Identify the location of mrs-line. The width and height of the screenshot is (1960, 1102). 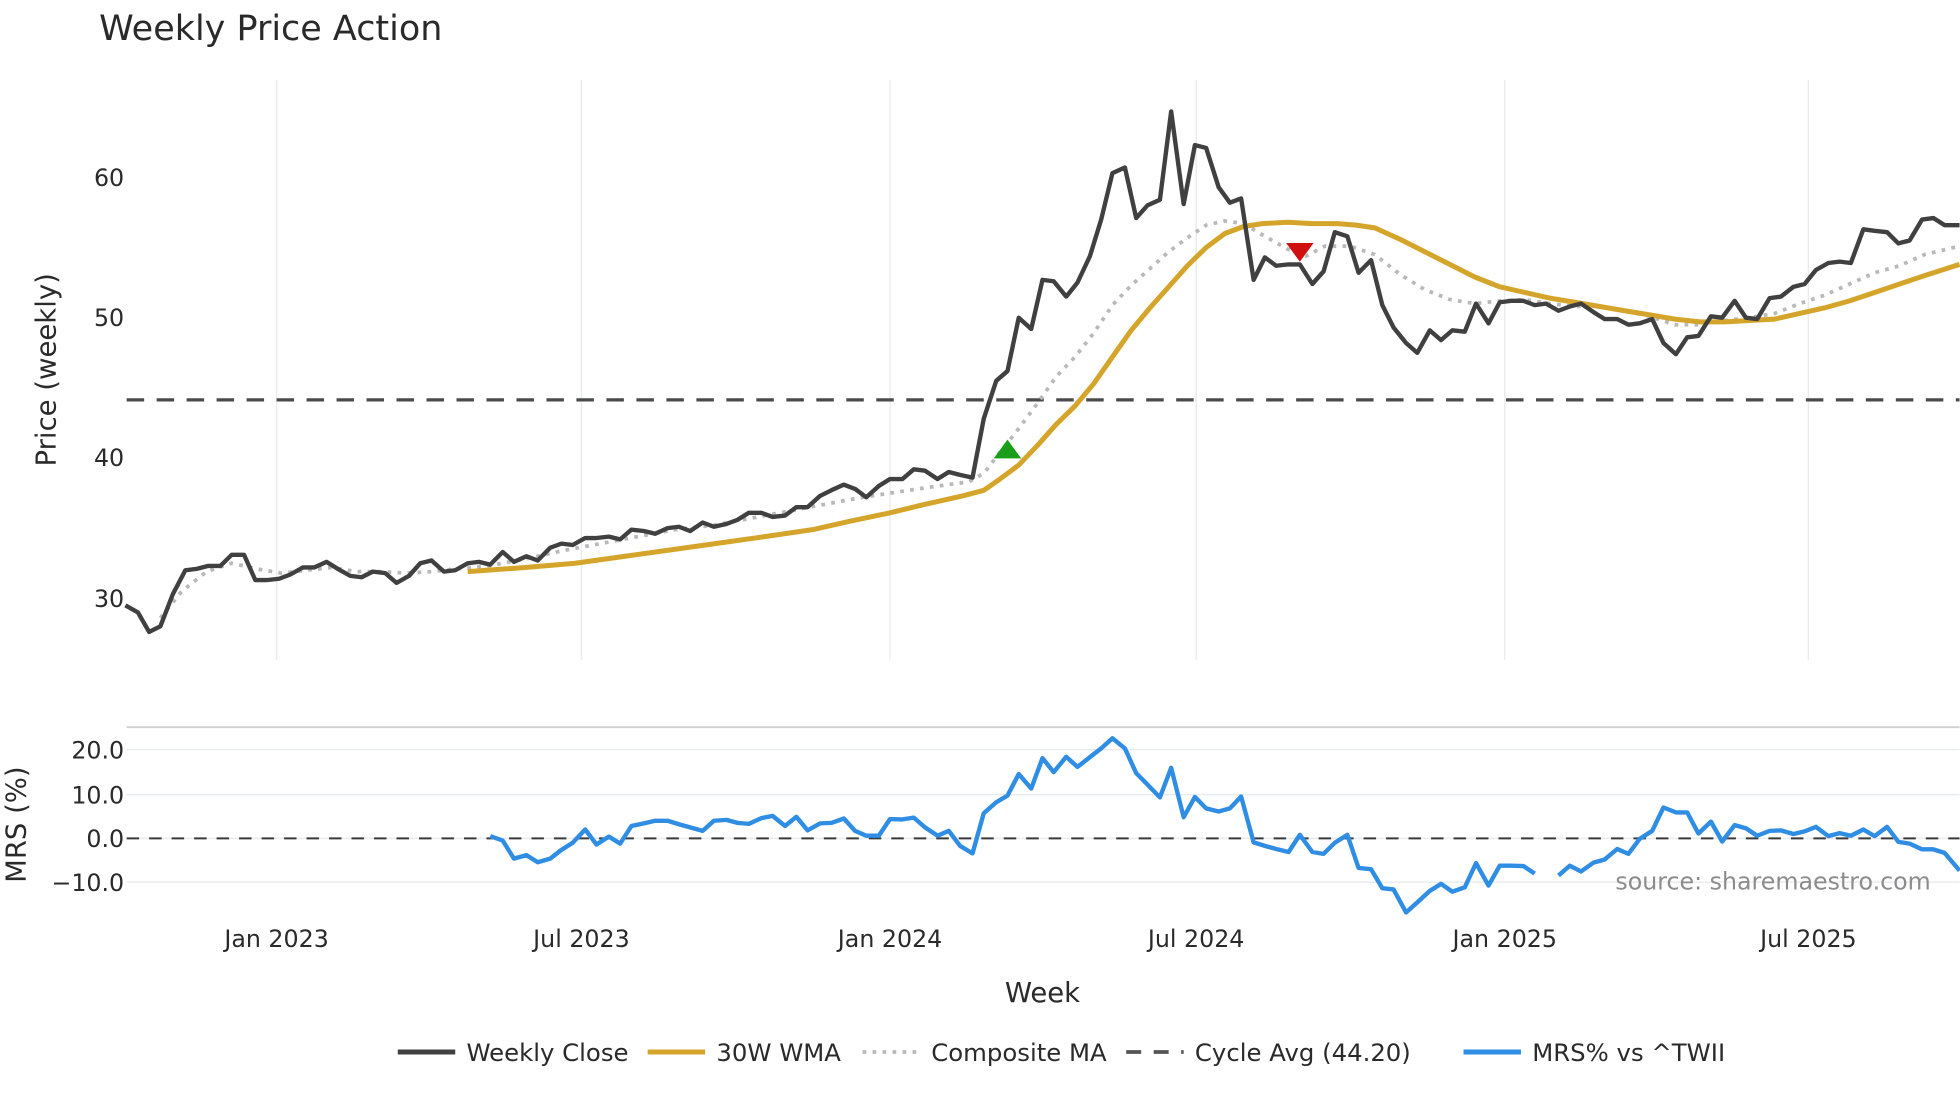
(1224, 825).